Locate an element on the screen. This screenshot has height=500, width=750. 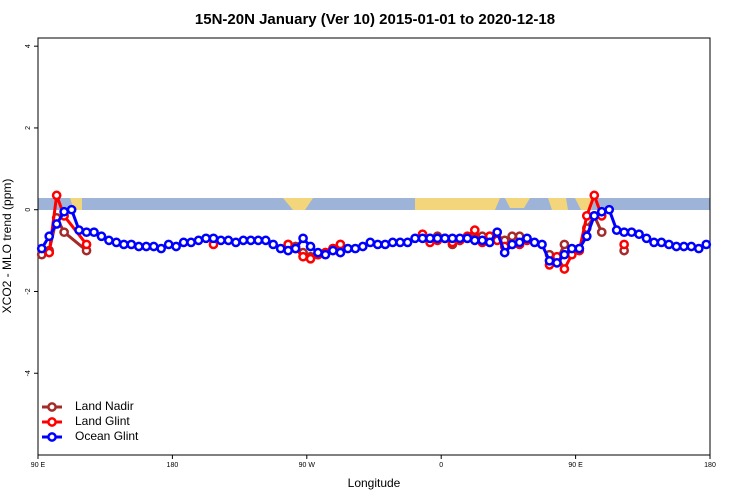
y-tick-label: 0 is located at coordinates (28, 210).